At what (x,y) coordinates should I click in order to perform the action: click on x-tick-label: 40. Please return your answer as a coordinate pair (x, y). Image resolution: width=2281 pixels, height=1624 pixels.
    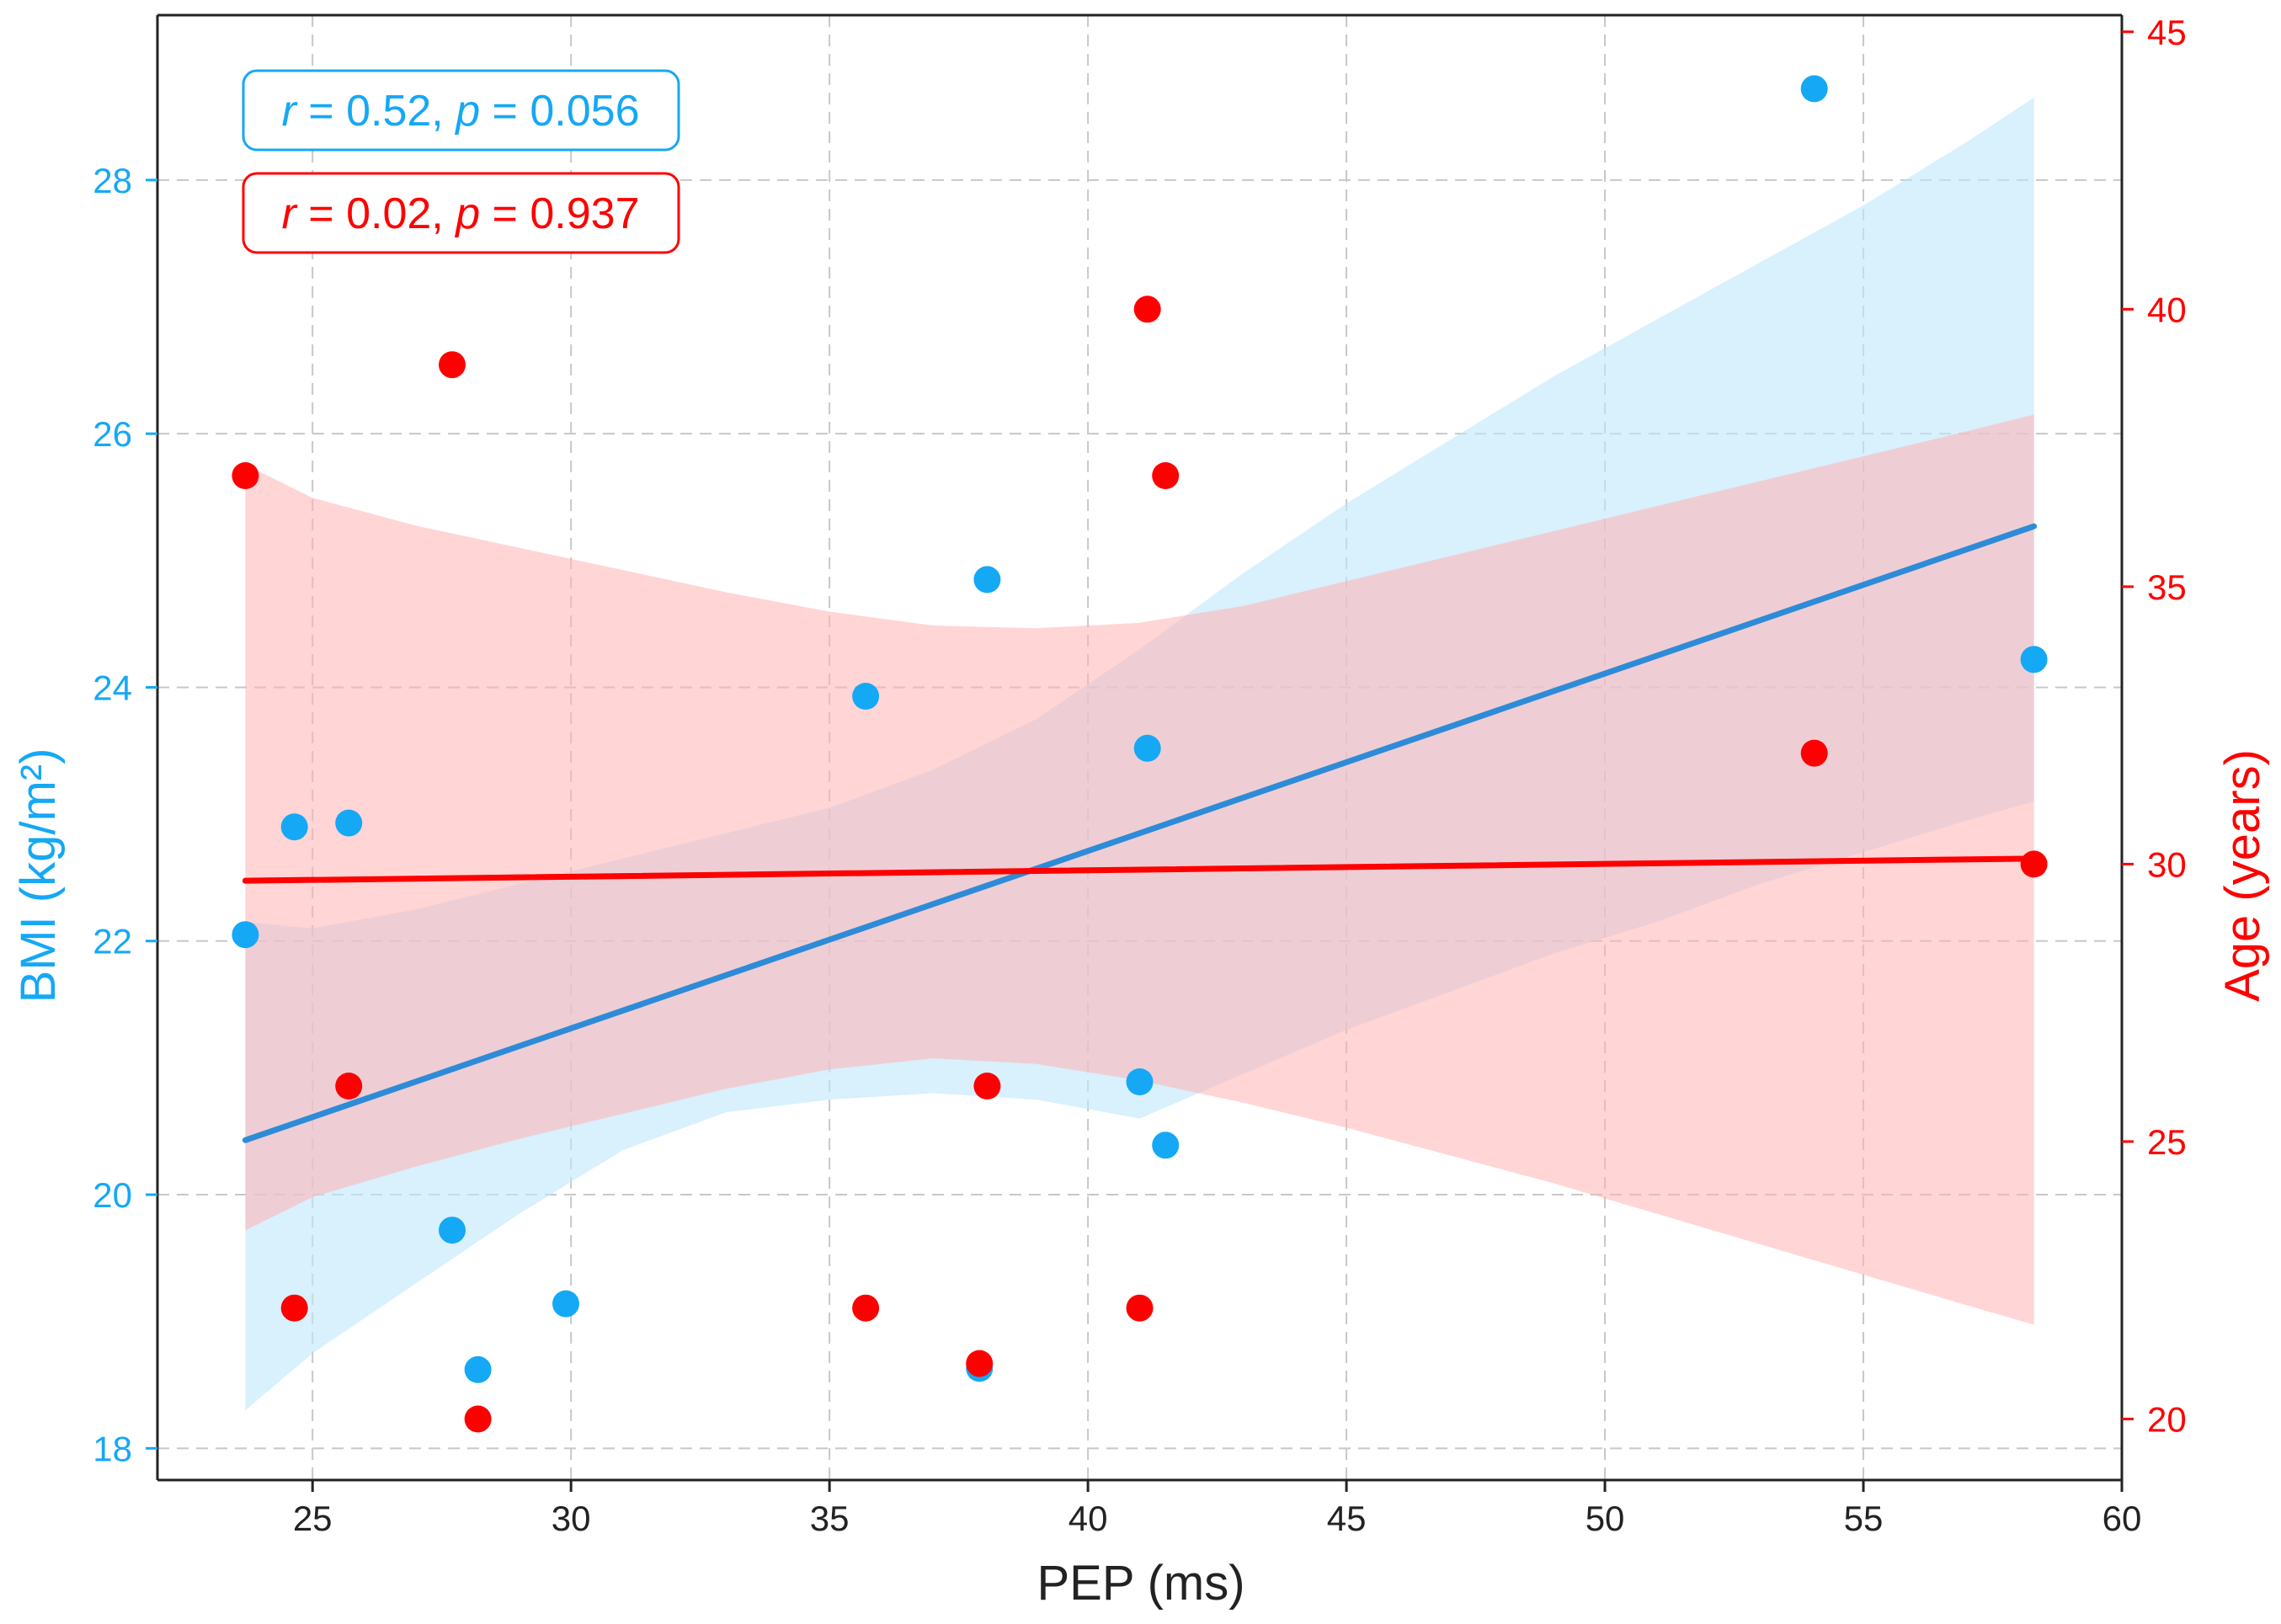
    Looking at the image, I should click on (1088, 1518).